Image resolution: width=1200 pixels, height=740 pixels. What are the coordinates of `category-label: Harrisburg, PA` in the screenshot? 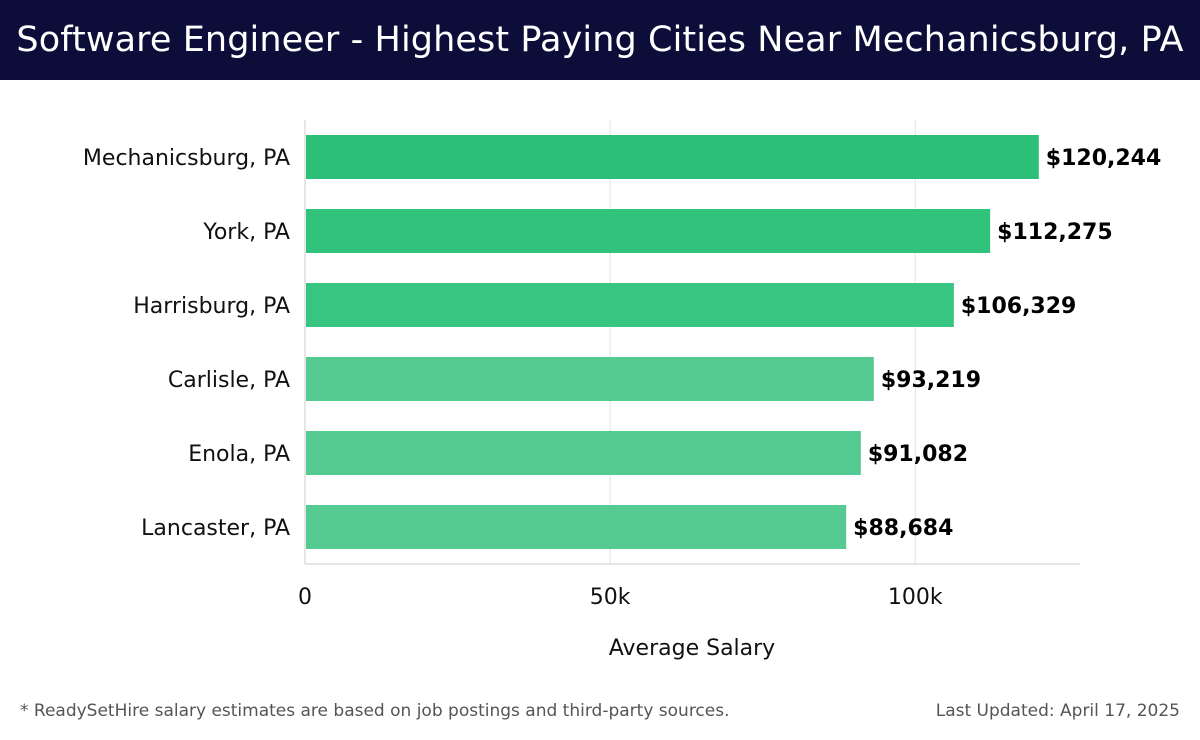 It's located at (211, 306).